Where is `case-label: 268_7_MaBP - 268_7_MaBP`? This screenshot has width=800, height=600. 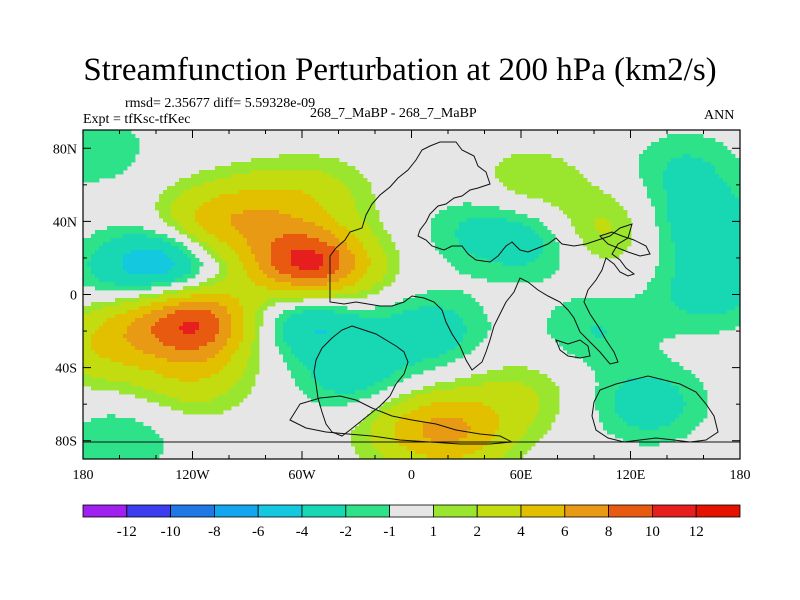 case-label: 268_7_MaBP - 268_7_MaBP is located at coordinates (393, 113).